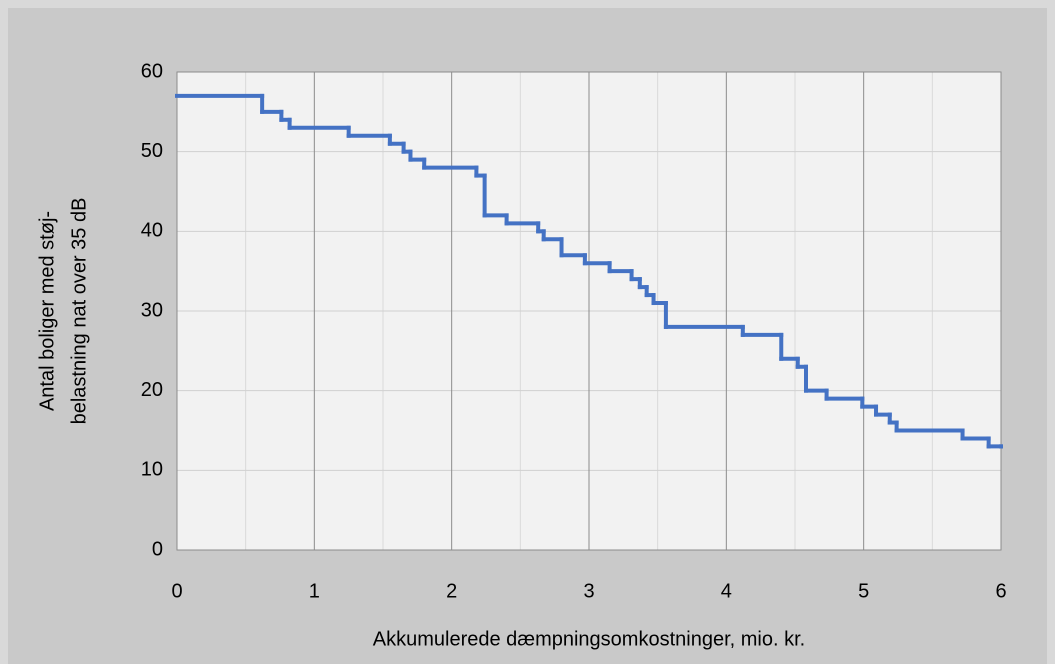  I want to click on x-tick-label: 6, so click(1000, 591).